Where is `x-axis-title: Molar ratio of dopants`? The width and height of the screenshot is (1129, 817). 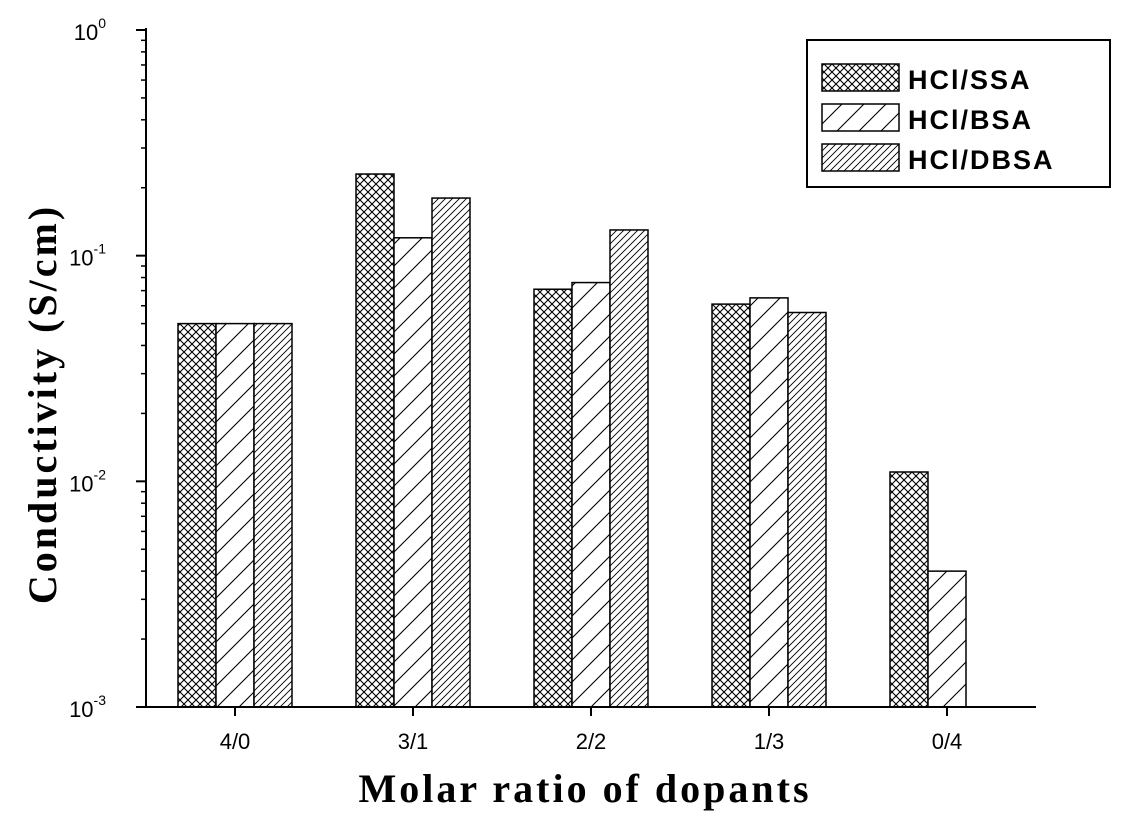
x-axis-title: Molar ratio of dopants is located at coordinates (584, 788).